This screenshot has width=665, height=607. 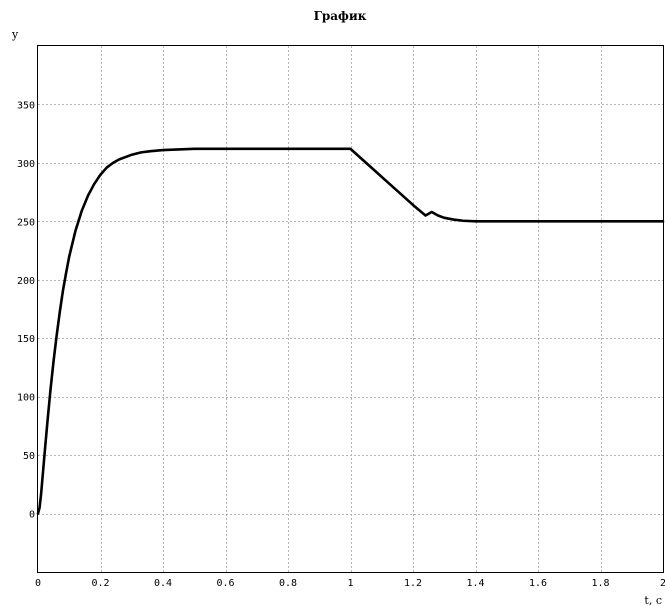 I want to click on y-tick-label: 300, so click(x=26, y=164).